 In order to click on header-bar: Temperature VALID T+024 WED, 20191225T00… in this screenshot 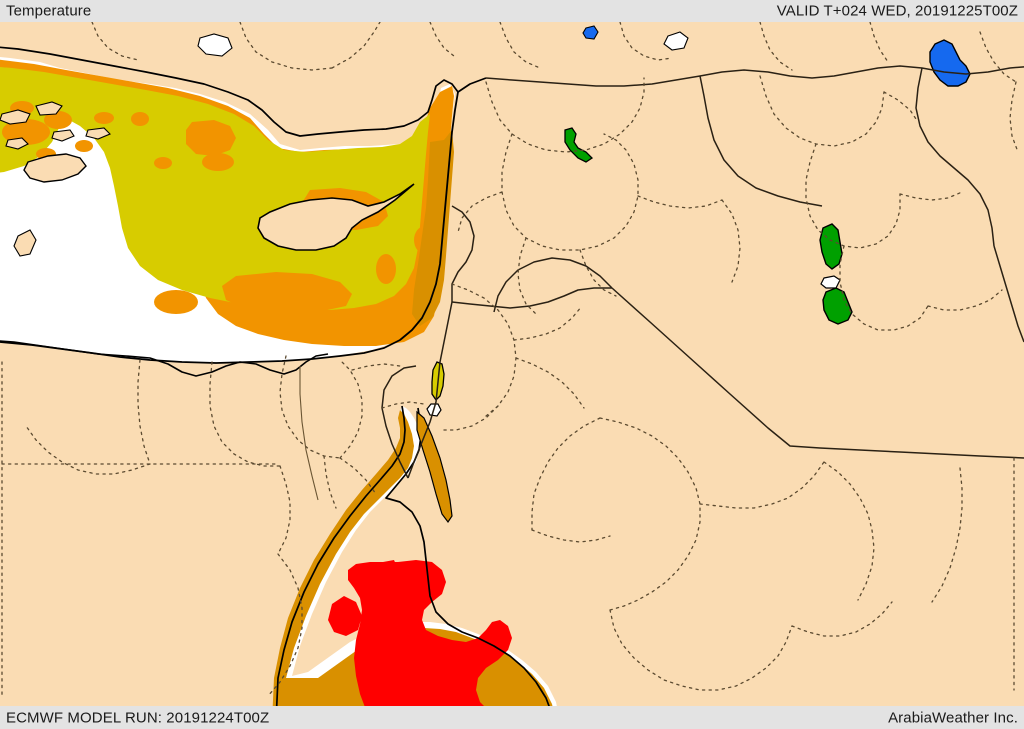, I will do `click(512, 11)`.